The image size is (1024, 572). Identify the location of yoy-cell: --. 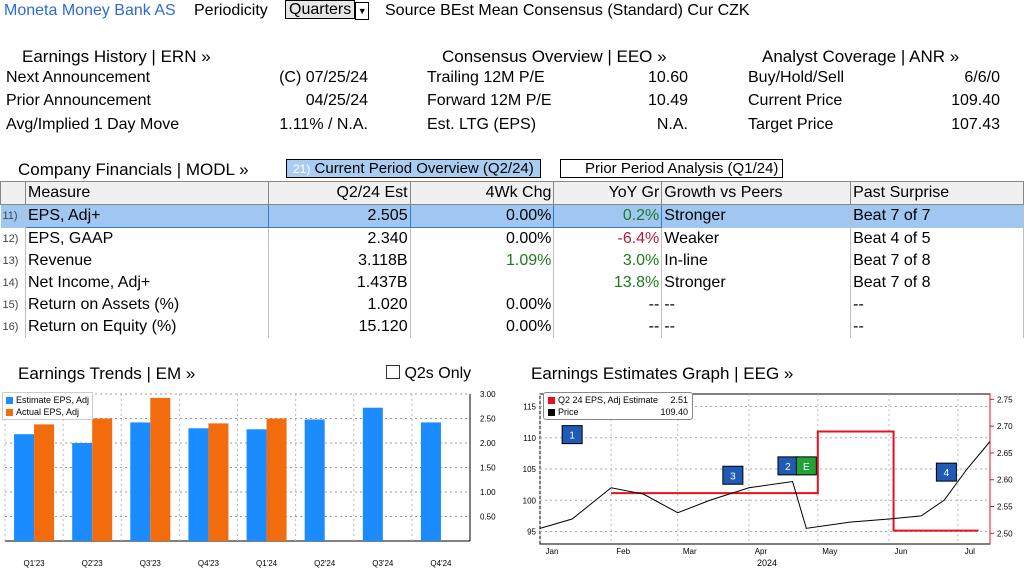
(608, 305).